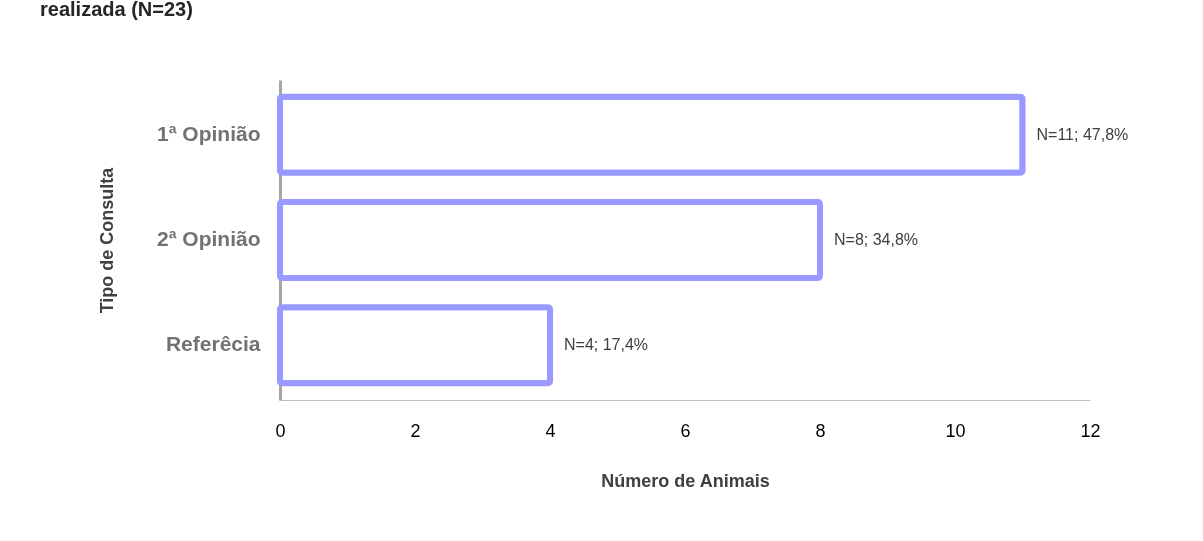 The height and width of the screenshot is (541, 1203). I want to click on text: realizada (N=23), so click(116, 10).